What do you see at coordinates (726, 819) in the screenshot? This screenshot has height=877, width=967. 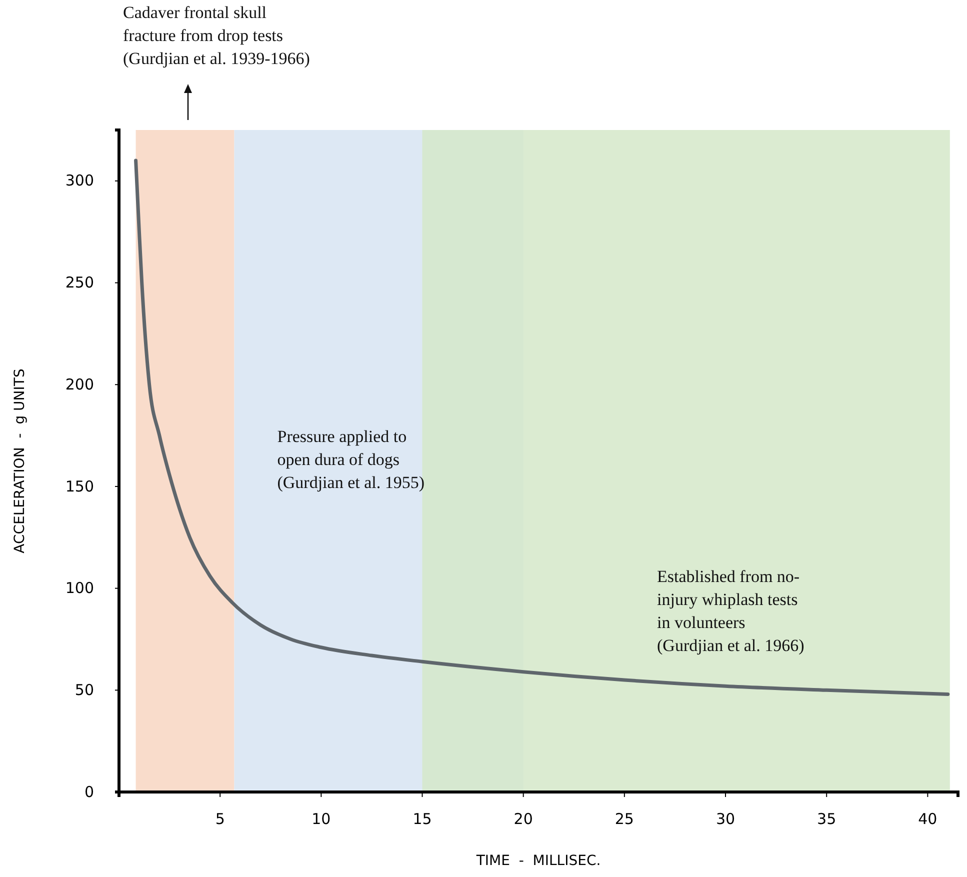 I see `x-tick-label: 30` at bounding box center [726, 819].